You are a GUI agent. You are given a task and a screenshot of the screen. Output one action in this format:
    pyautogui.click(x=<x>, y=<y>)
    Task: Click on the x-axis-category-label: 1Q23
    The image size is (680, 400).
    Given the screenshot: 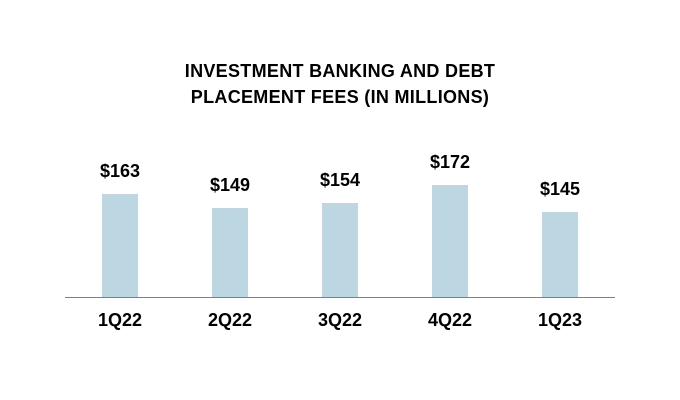 What is the action you would take?
    pyautogui.click(x=560, y=320)
    